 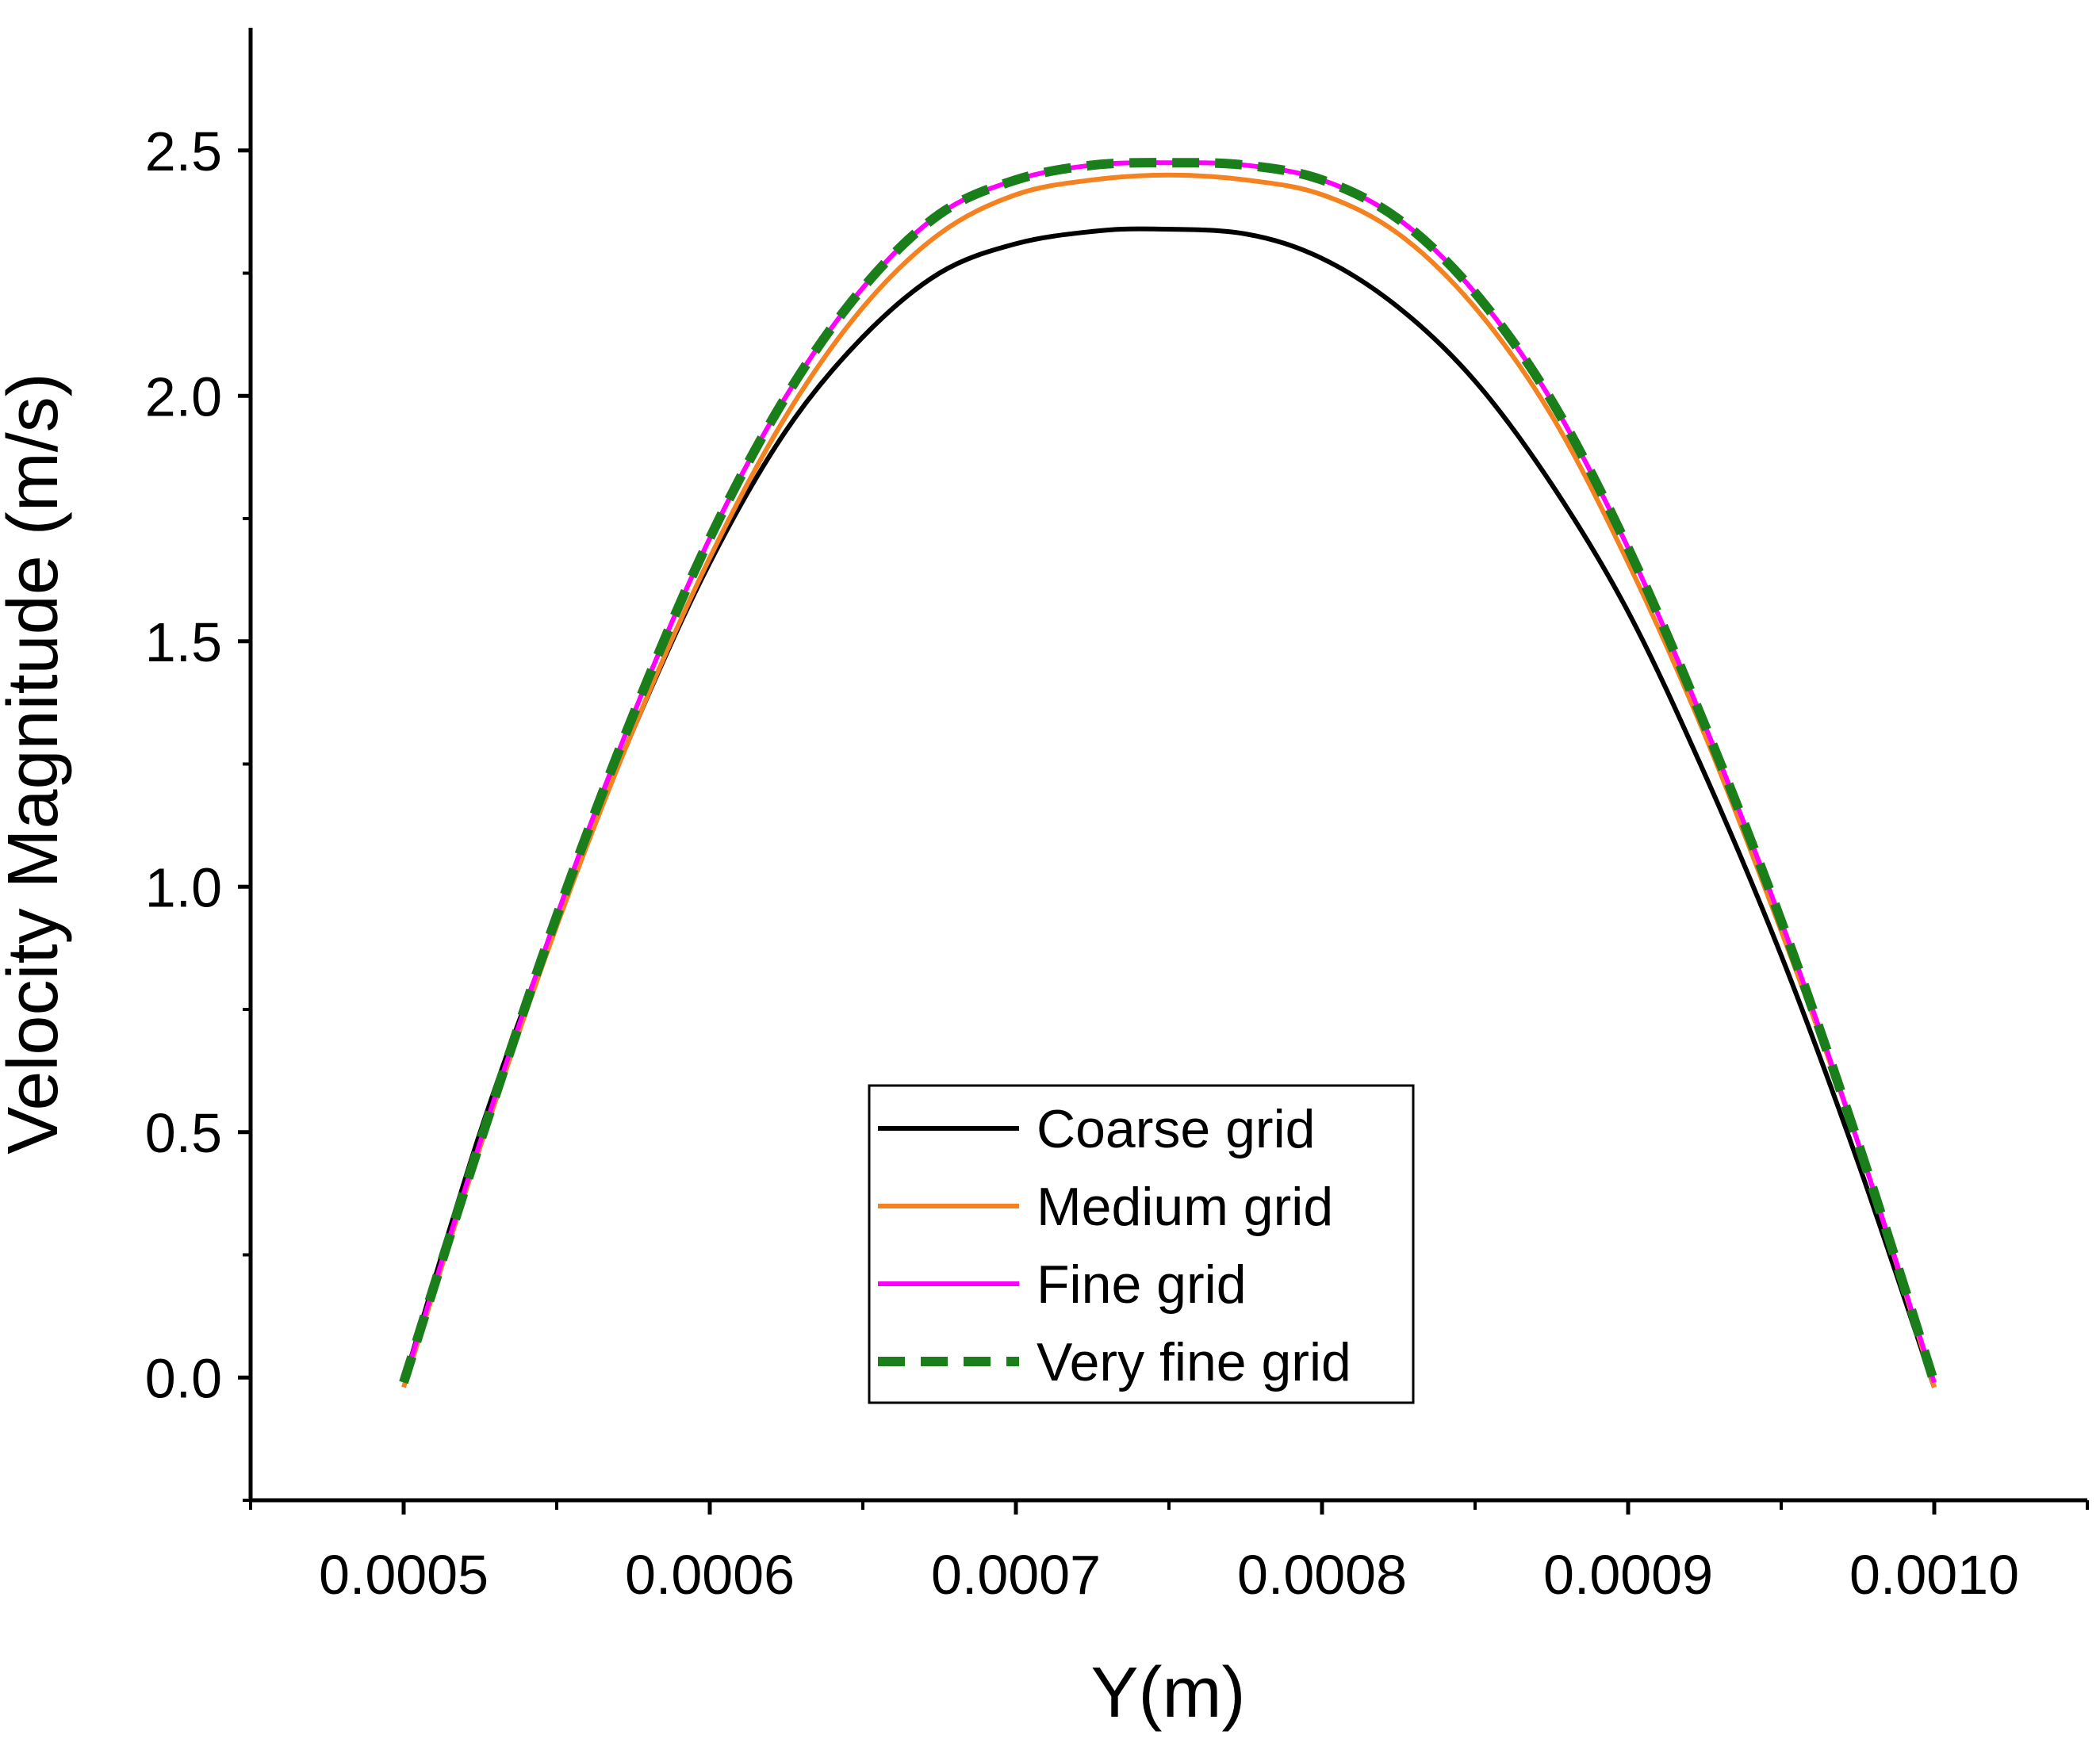 I want to click on x-tick-label: 0.0008, so click(x=1322, y=1575).